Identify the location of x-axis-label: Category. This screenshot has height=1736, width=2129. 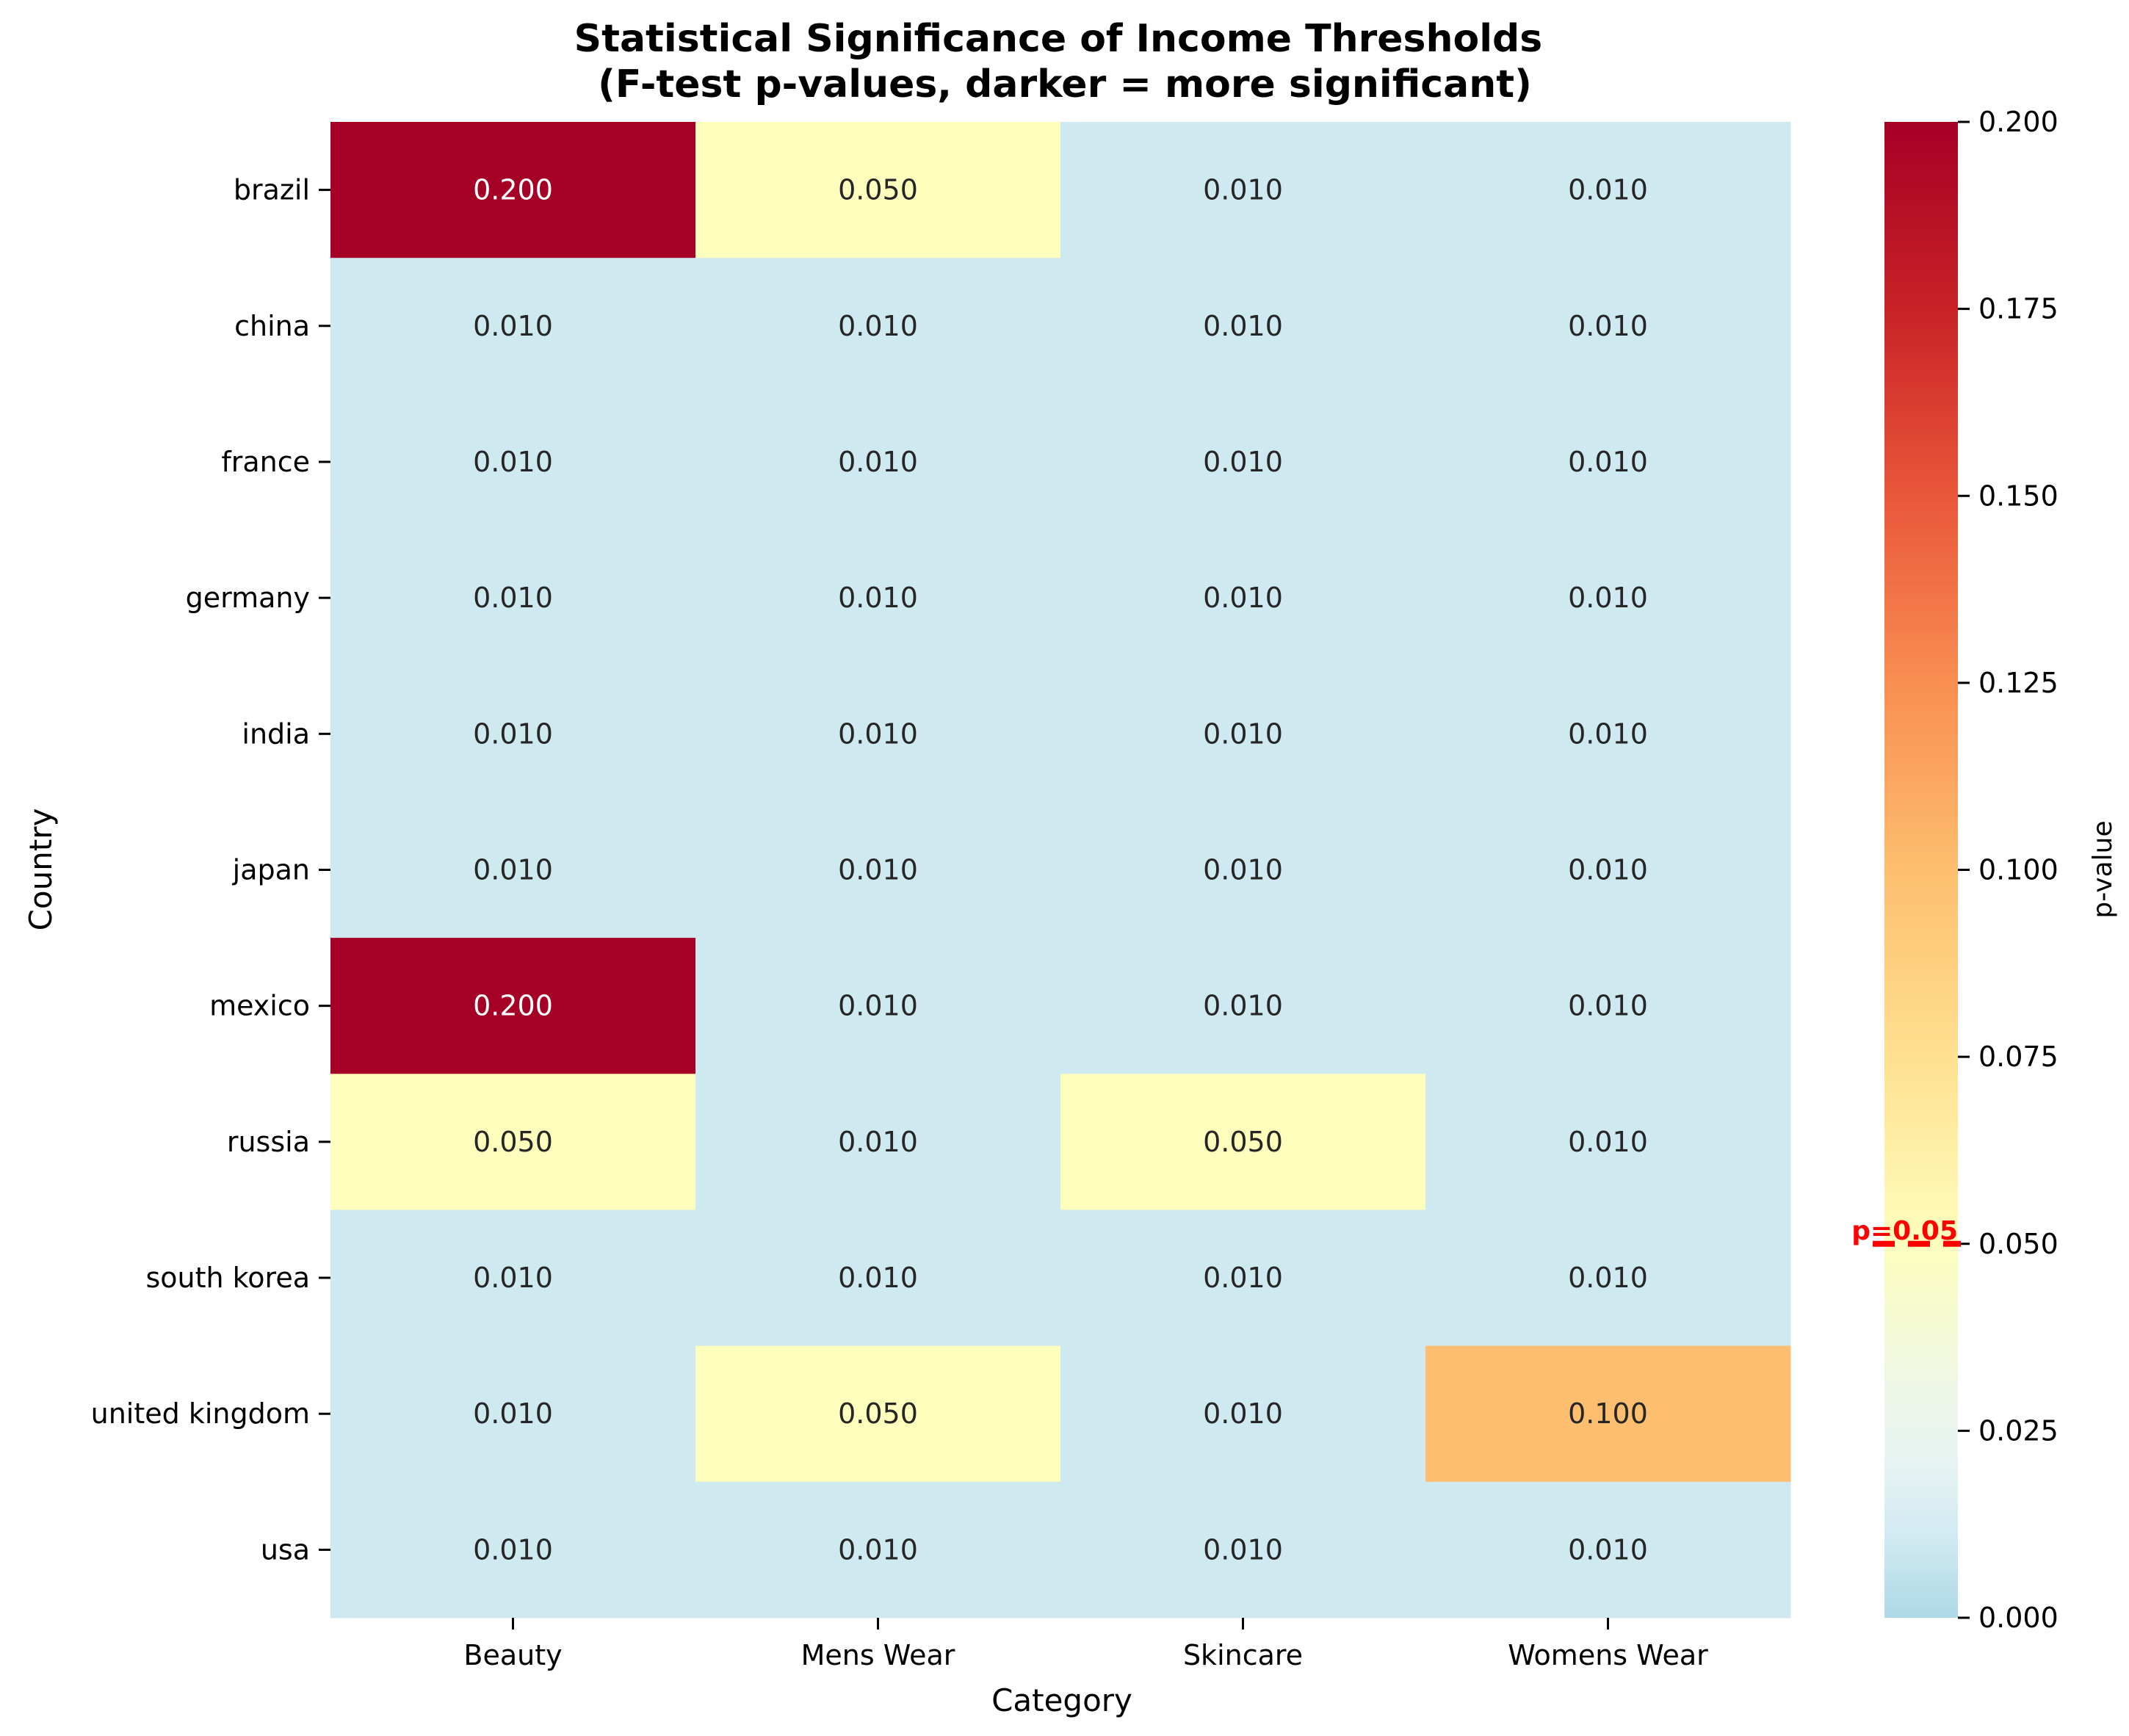
(1061, 1700).